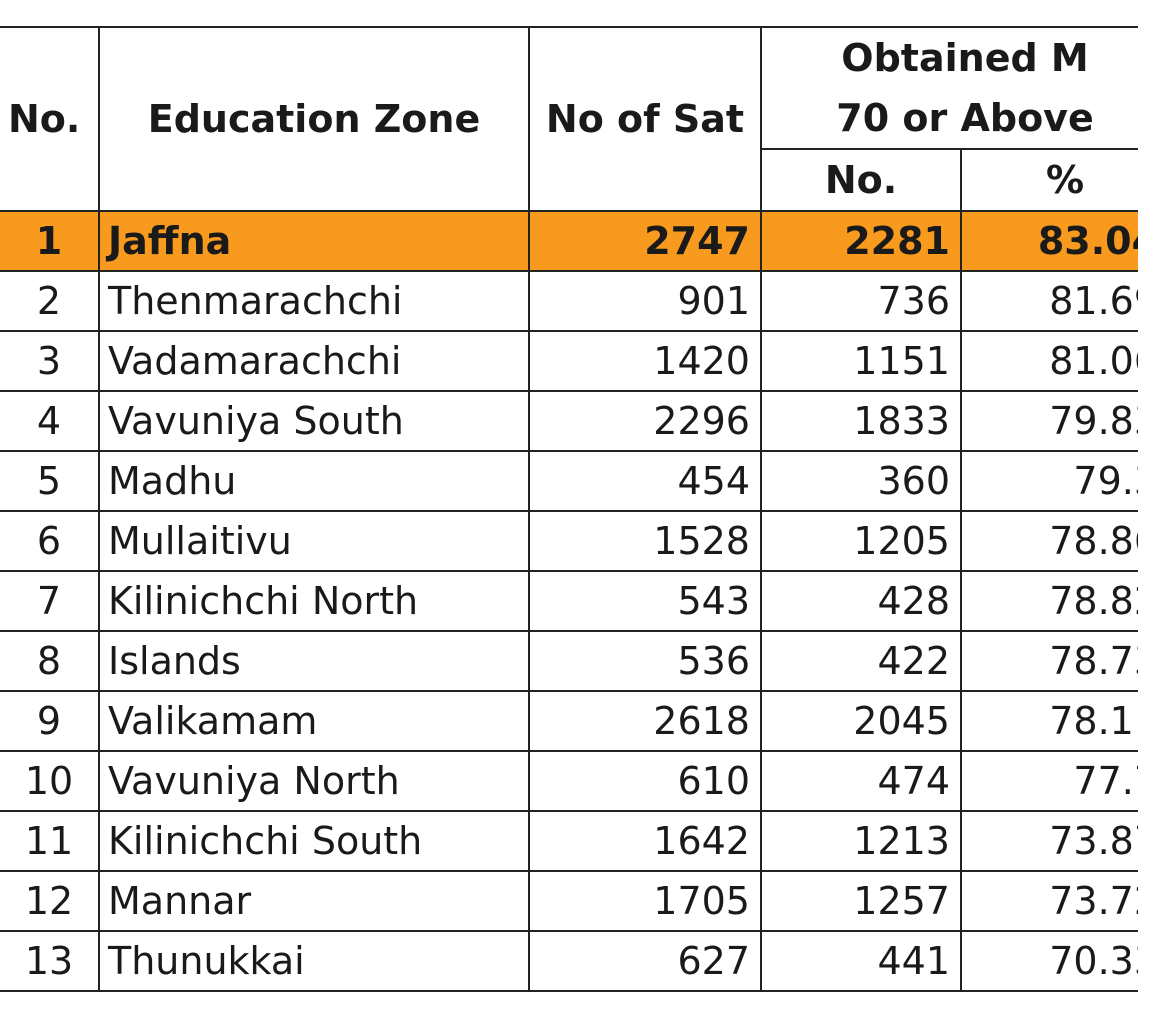 This screenshot has height=1024, width=1154. Describe the element at coordinates (314, 301) in the screenshot. I see `cell-education-zone: Thenmarachchi` at that location.